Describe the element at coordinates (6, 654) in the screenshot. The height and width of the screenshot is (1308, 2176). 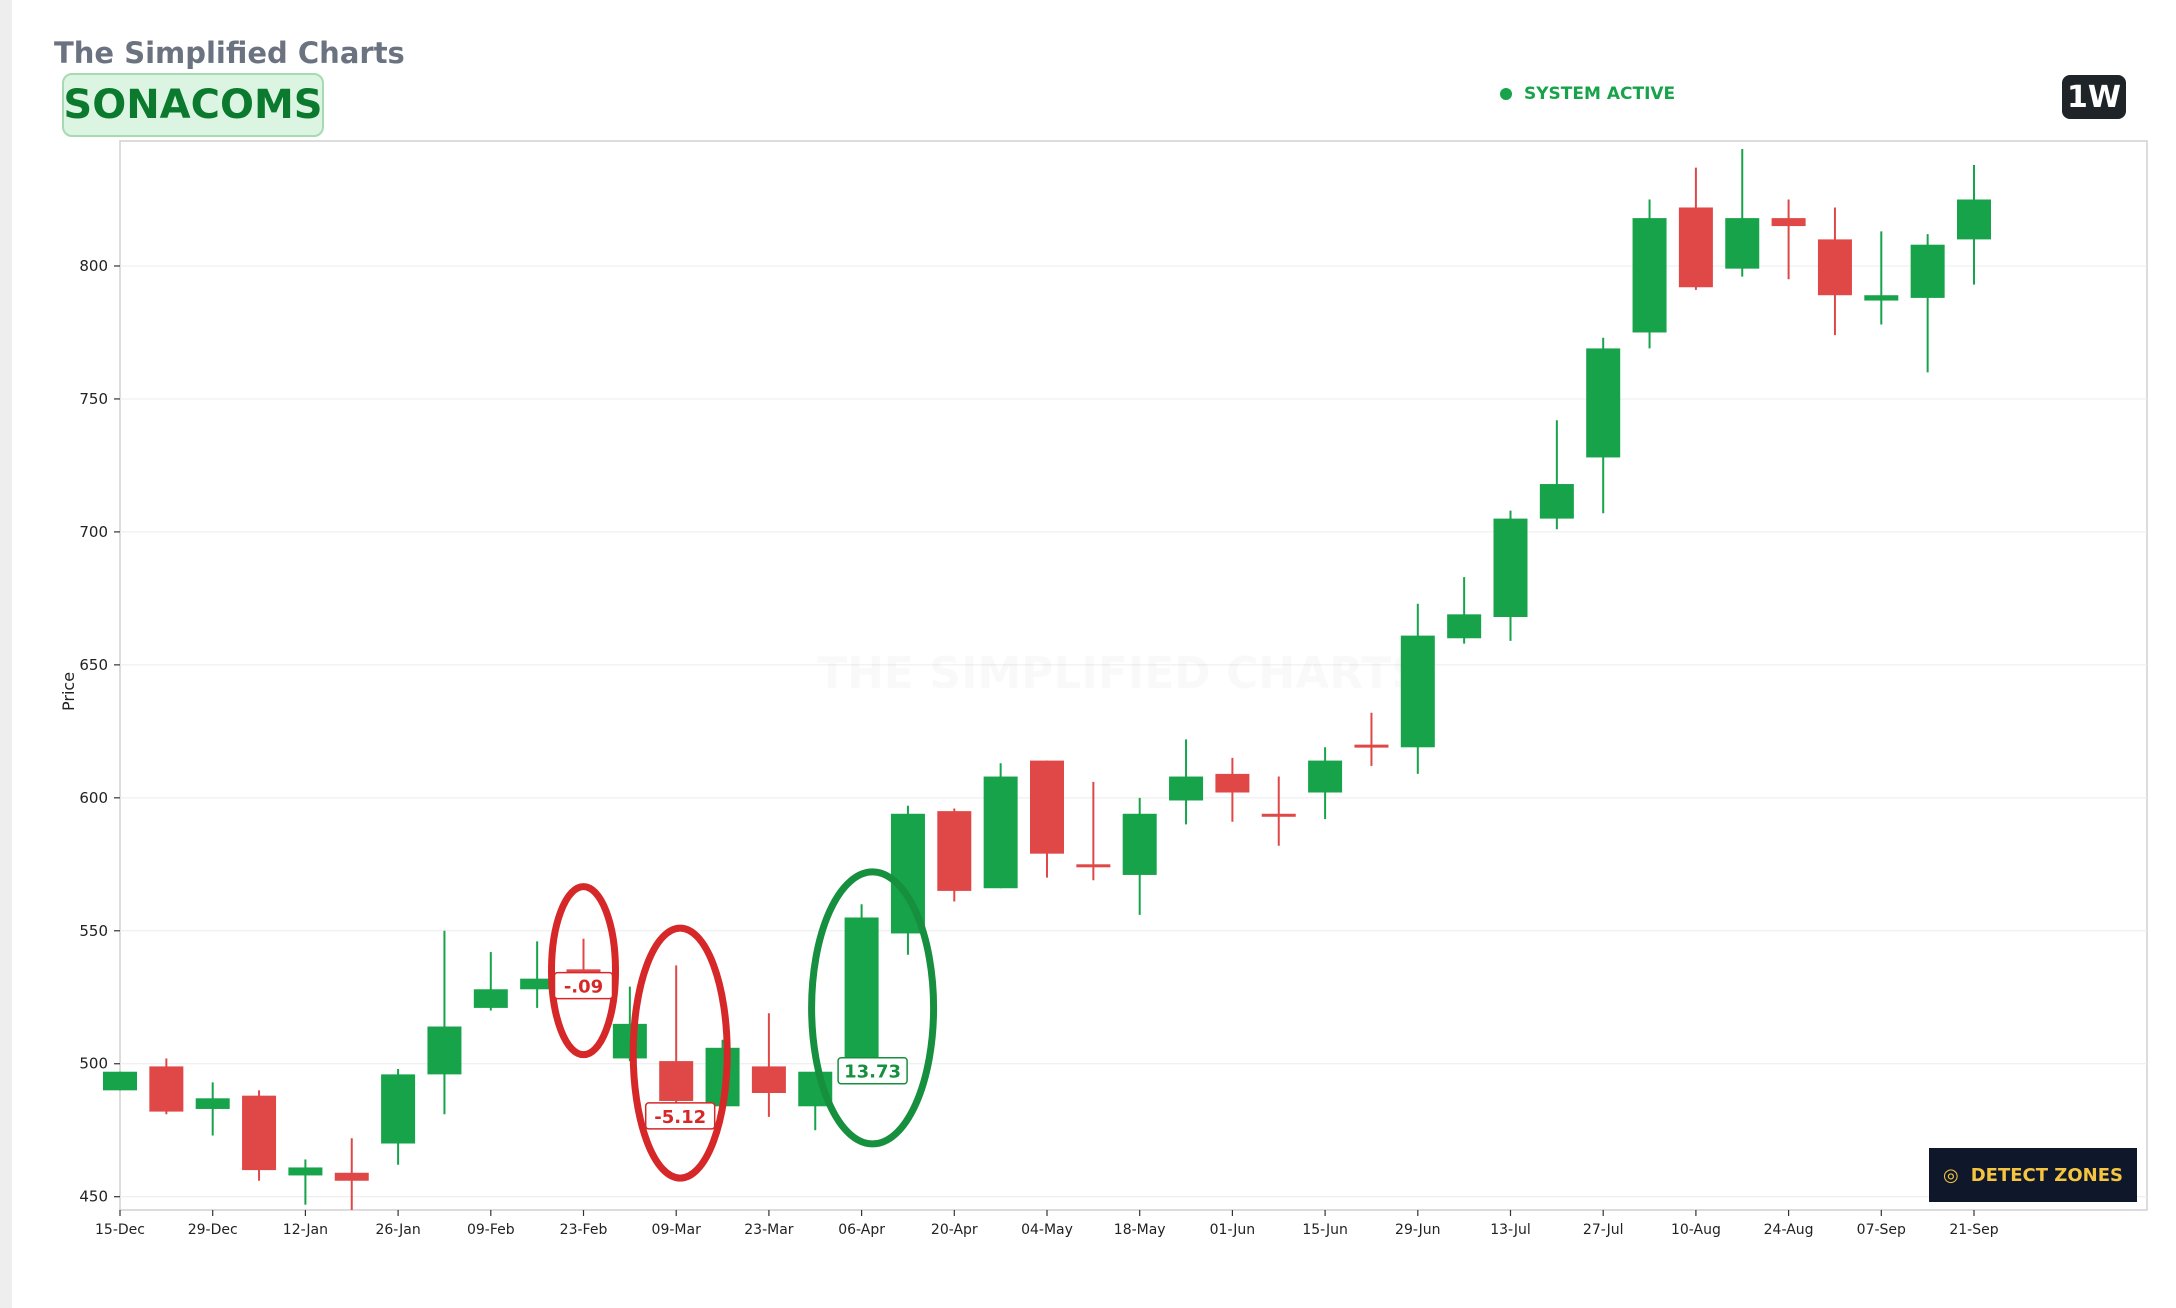
I see `left-edge-strip` at that location.